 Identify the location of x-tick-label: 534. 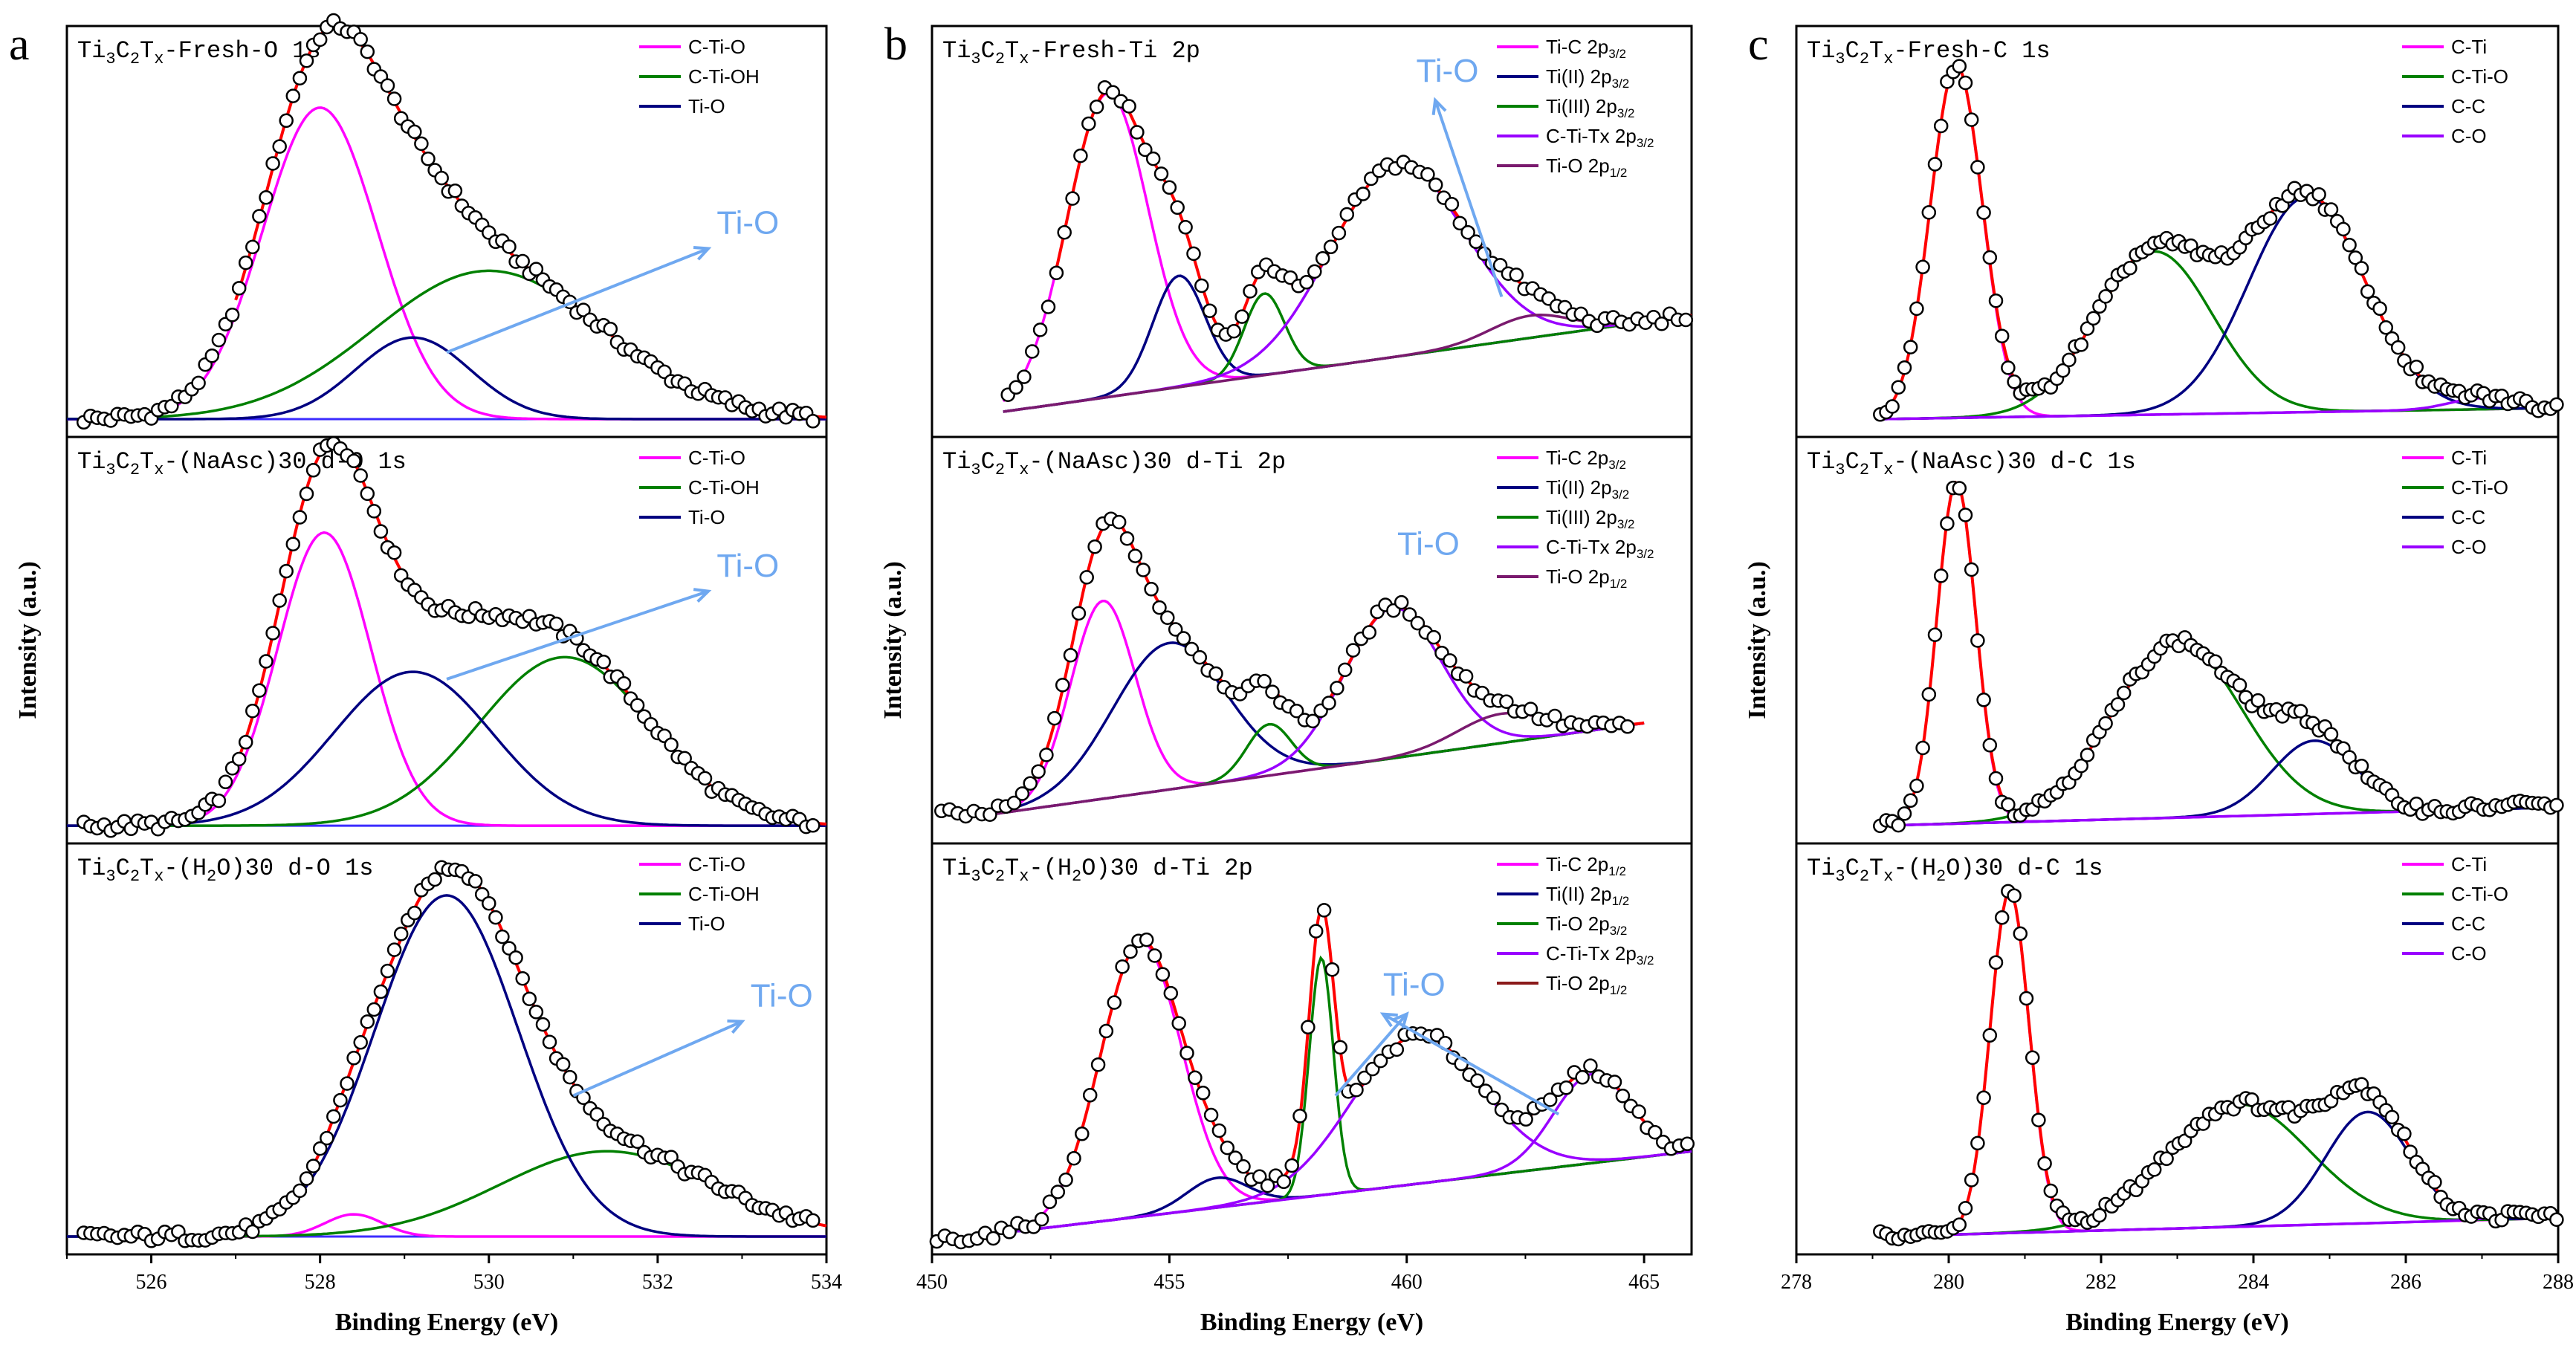
(826, 1282).